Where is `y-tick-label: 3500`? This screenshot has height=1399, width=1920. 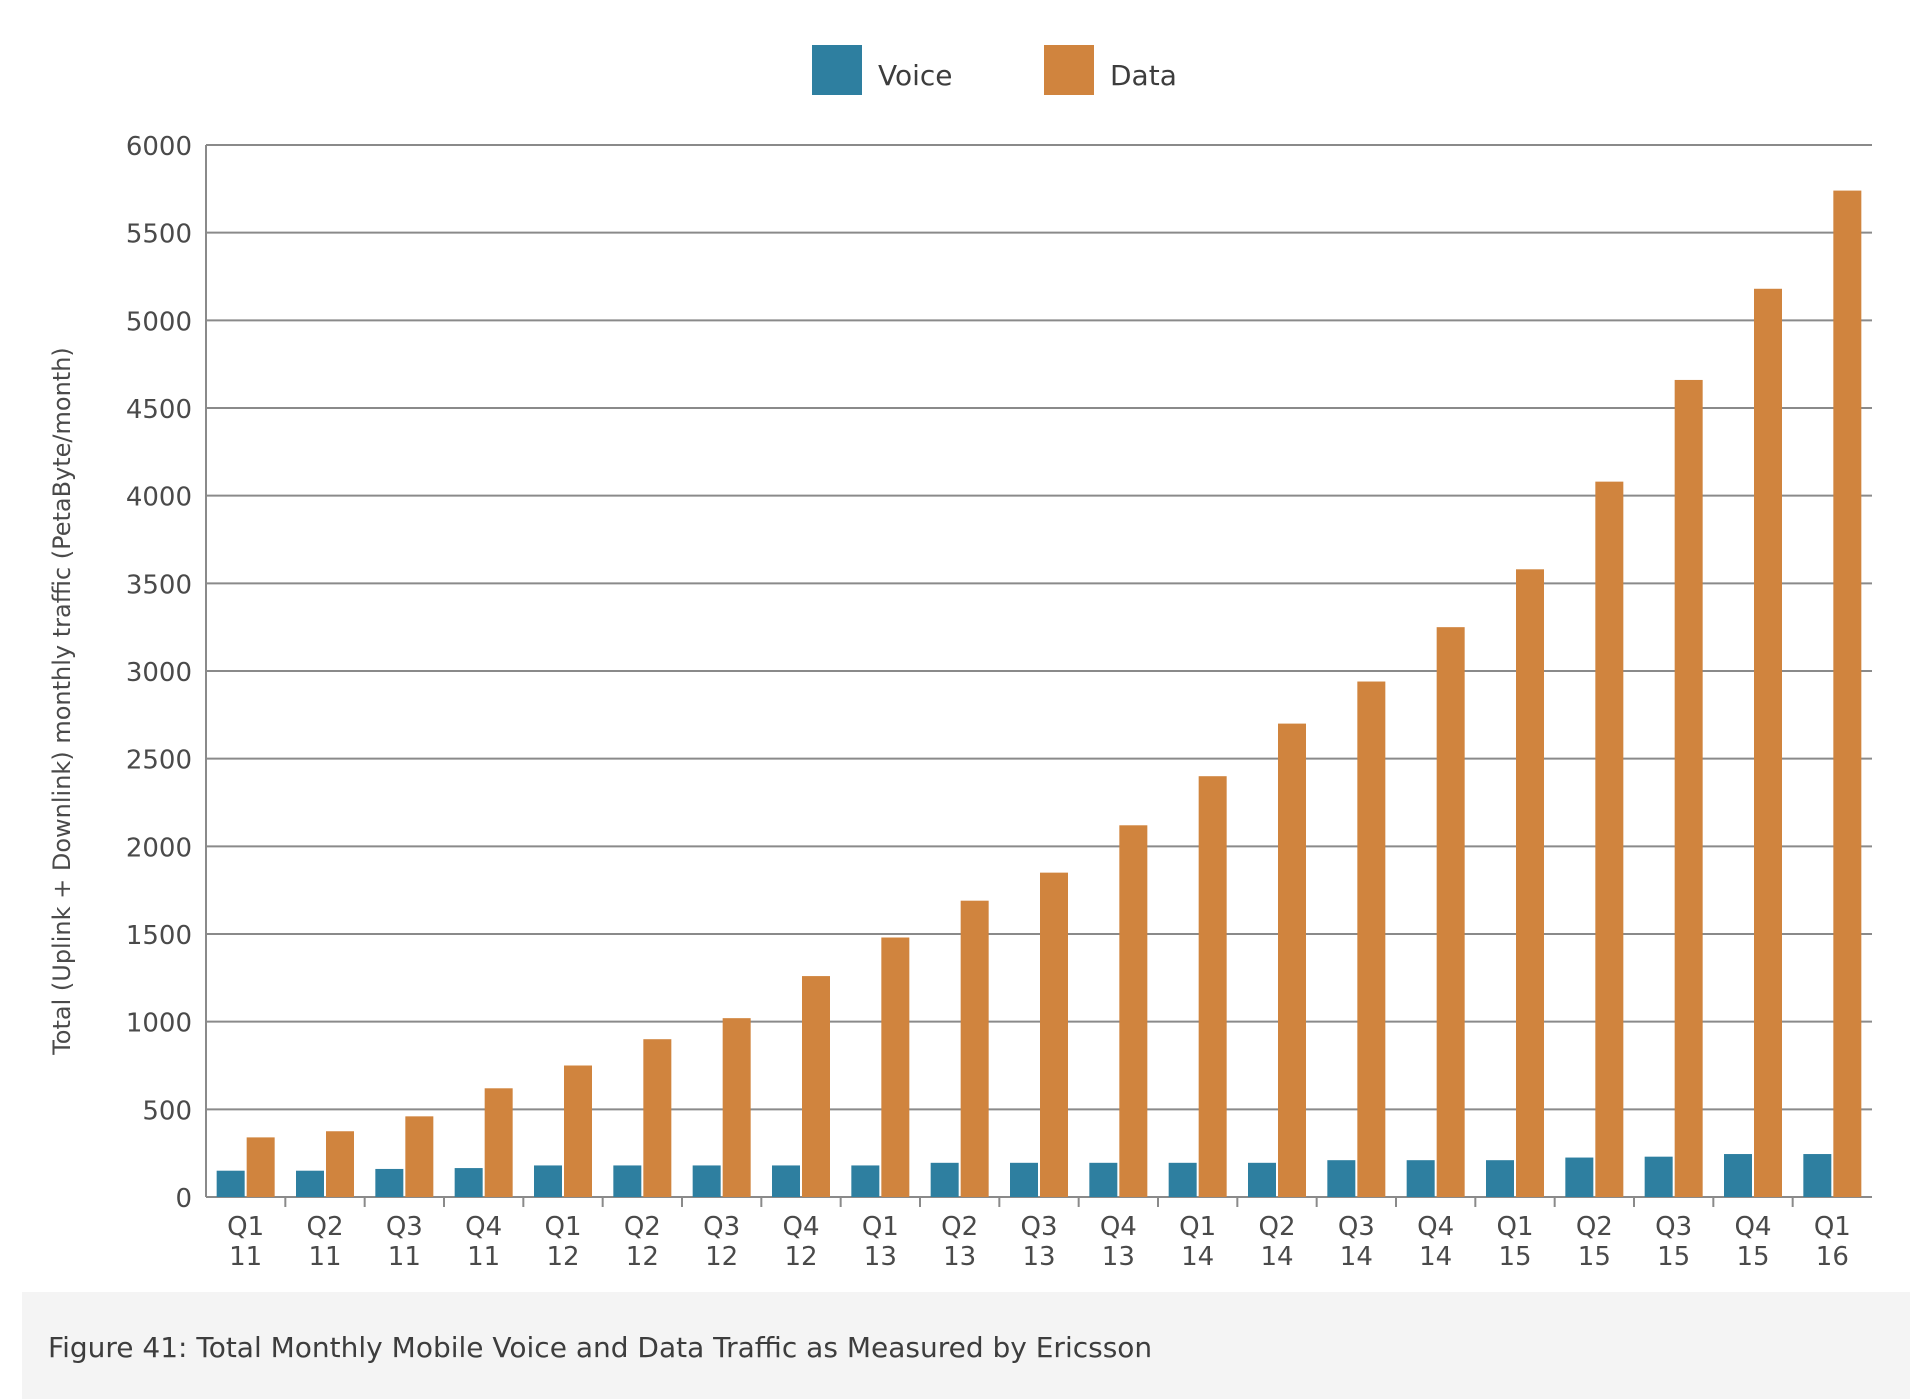 y-tick-label: 3500 is located at coordinates (159, 585).